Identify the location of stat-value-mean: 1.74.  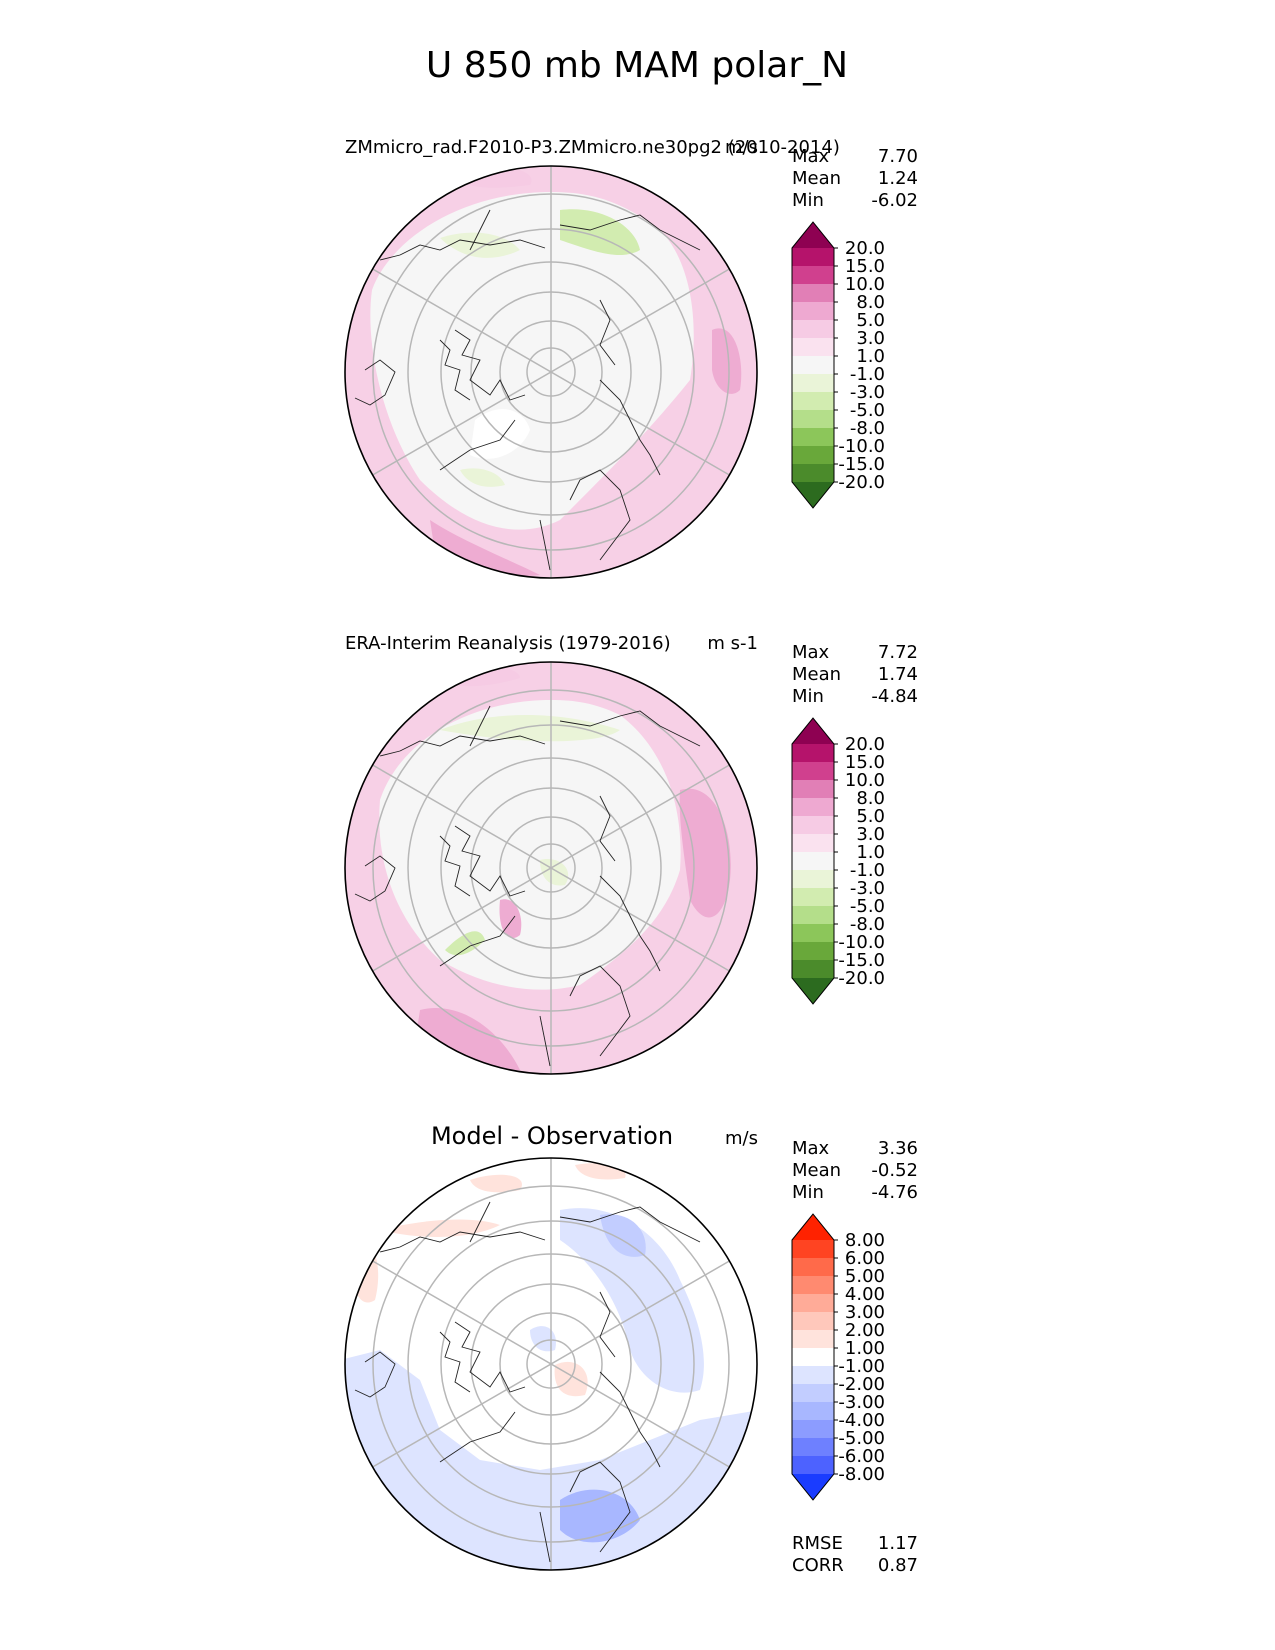
(898, 674).